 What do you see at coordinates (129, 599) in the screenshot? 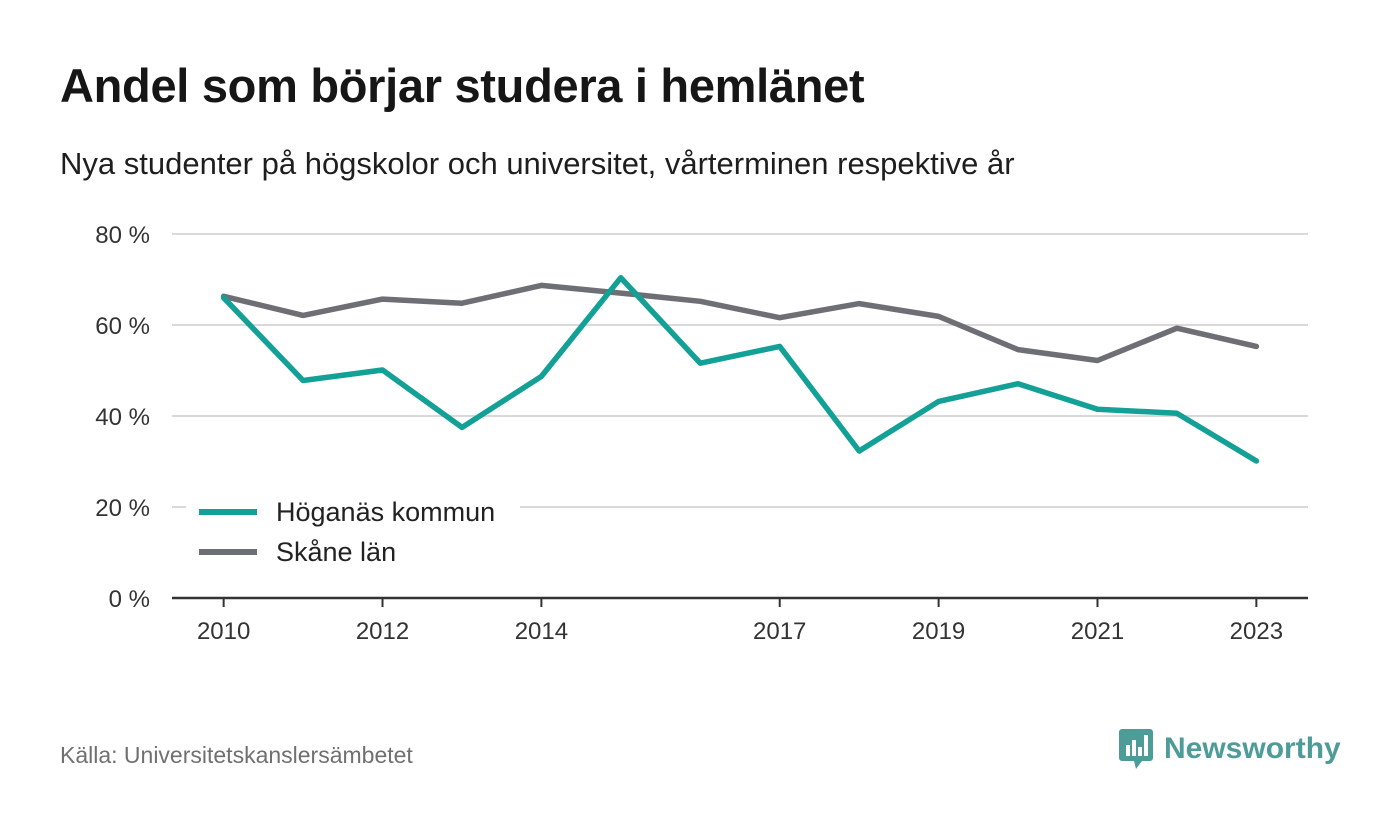
I see `y-tick-label-0: 0 %` at bounding box center [129, 599].